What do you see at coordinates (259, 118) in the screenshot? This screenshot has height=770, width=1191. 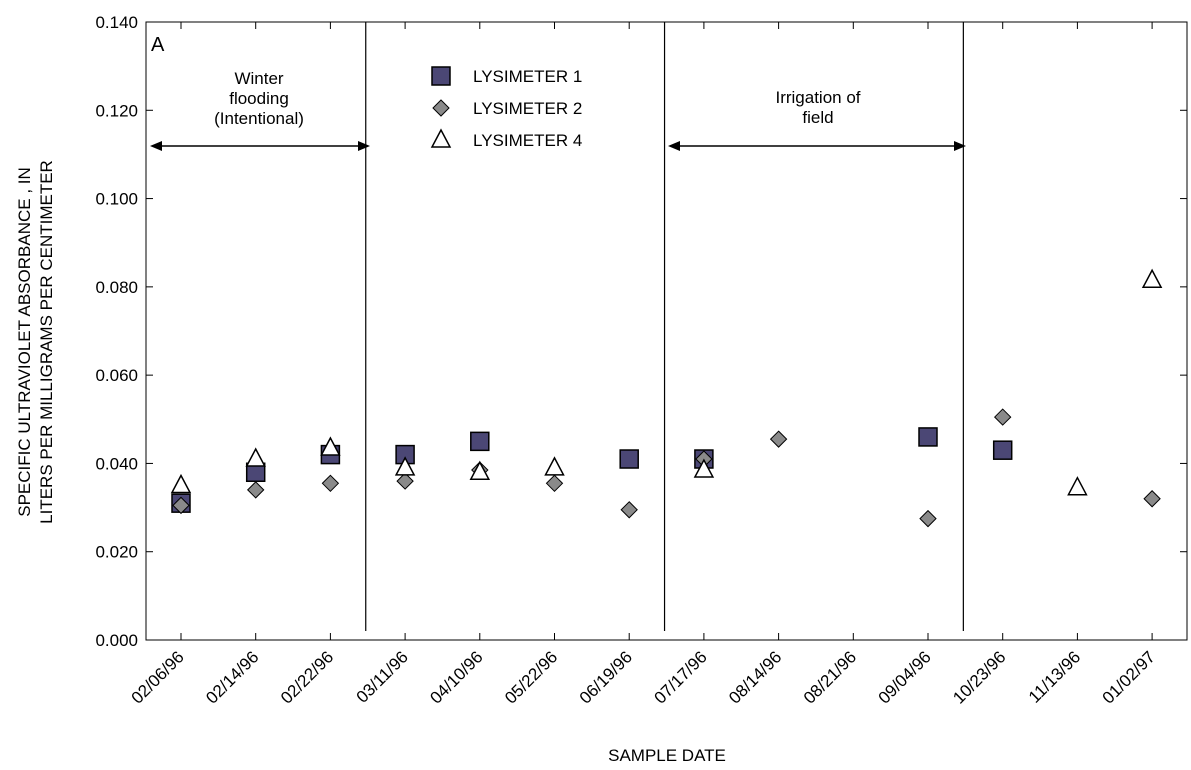 I see `annotation-winter-flooding-line: (Intentional)` at bounding box center [259, 118].